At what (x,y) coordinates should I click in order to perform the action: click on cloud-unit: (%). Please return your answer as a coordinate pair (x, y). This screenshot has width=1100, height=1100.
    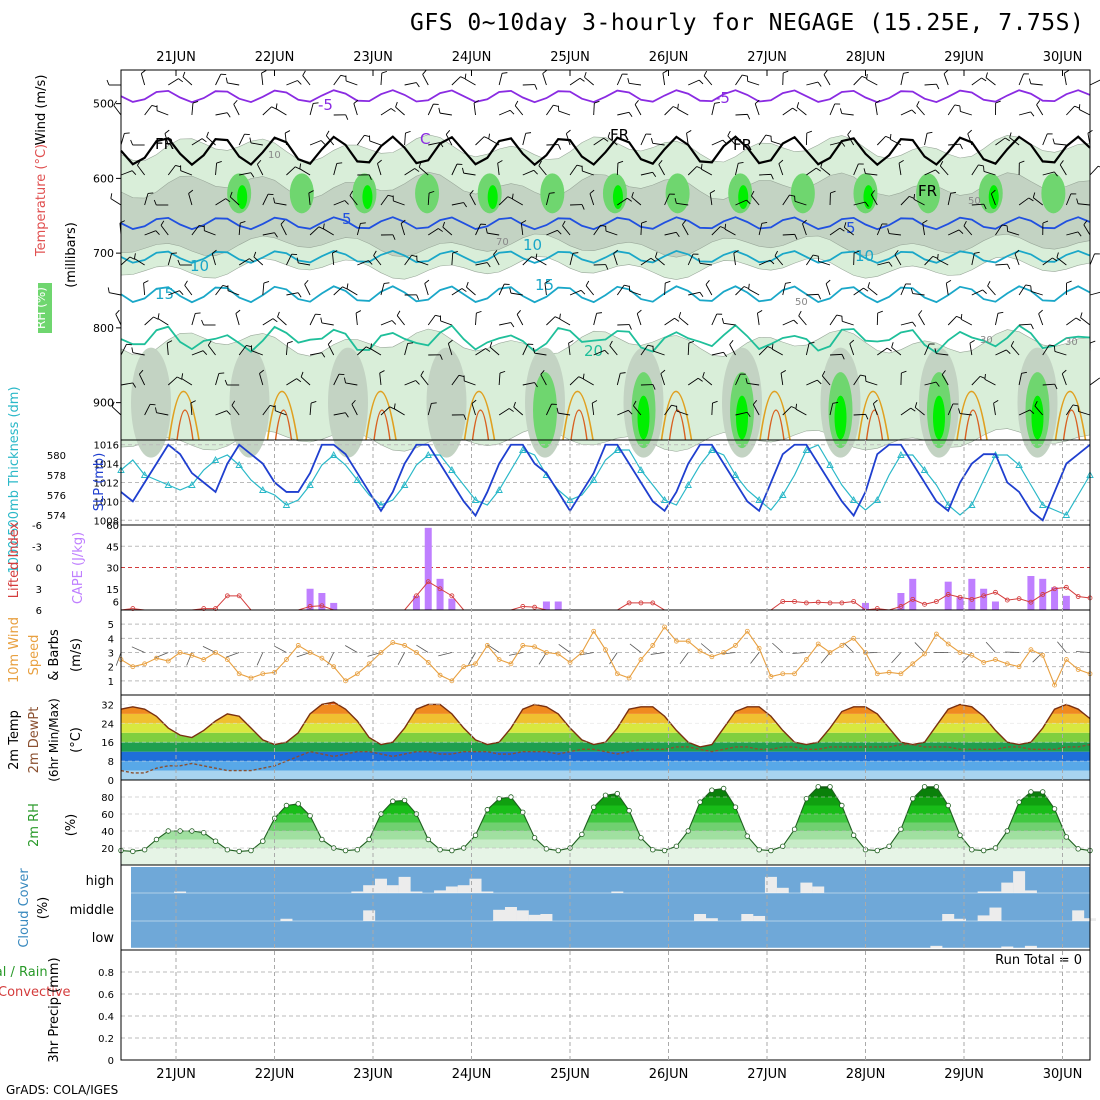
    Looking at the image, I should click on (43, 908).